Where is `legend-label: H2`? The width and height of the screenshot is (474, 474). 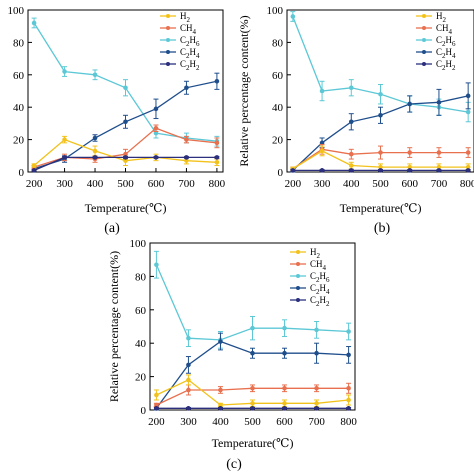 legend-label: H2 is located at coordinates (185, 17).